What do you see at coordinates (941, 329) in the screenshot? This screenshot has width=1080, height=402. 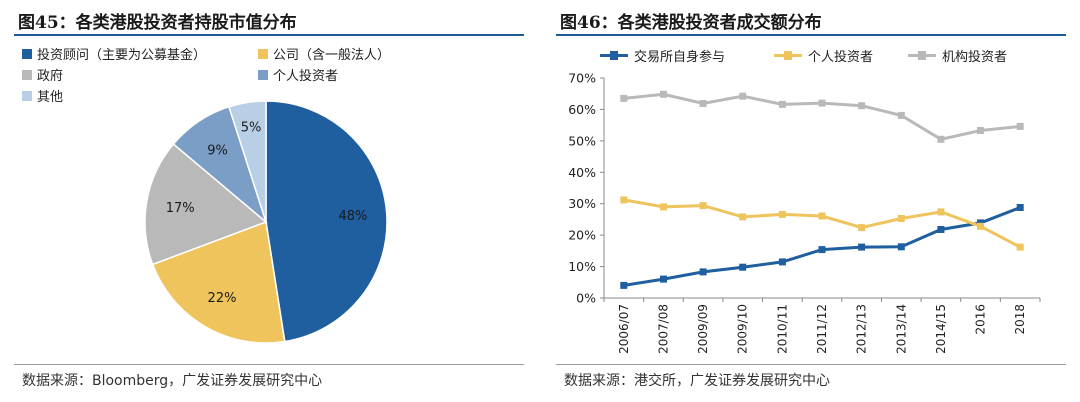 I see `x-tick-label: 2014/15` at bounding box center [941, 329].